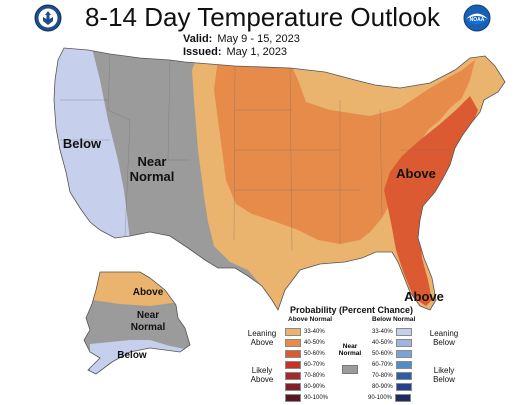 This screenshot has height=405, width=525. What do you see at coordinates (392, 386) in the screenshot?
I see `below-bin-row: 80-90%` at bounding box center [392, 386].